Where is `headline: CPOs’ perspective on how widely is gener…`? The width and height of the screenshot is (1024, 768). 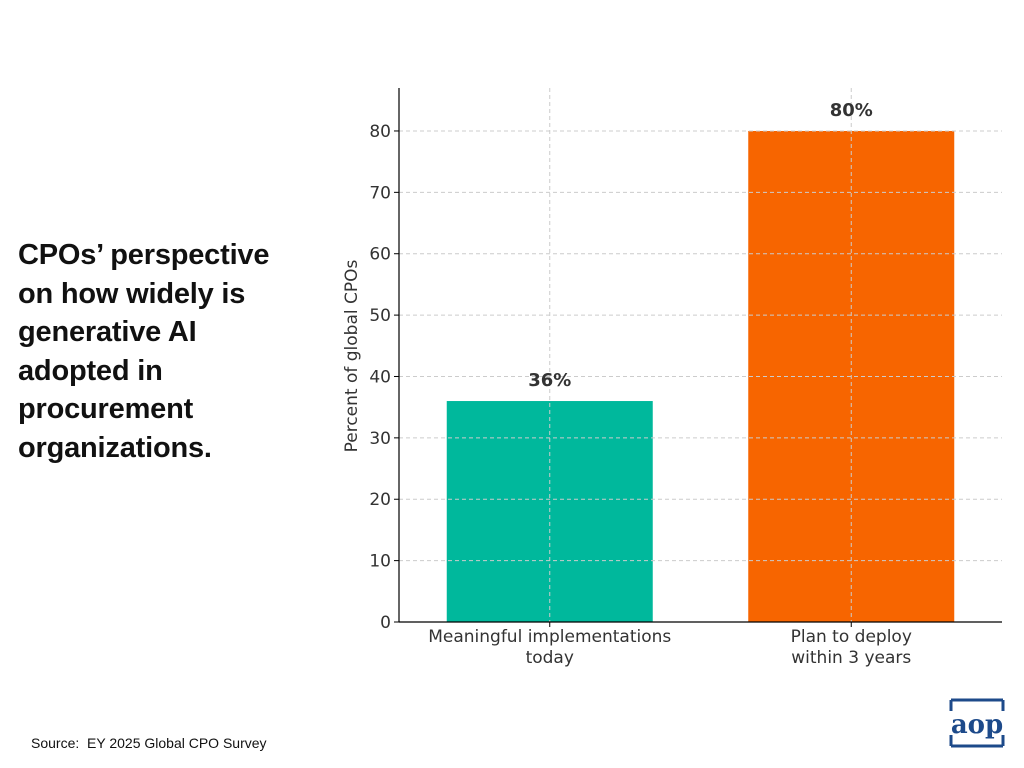 headline: CPOs’ perspective on how widely is gener… is located at coordinates (168, 351).